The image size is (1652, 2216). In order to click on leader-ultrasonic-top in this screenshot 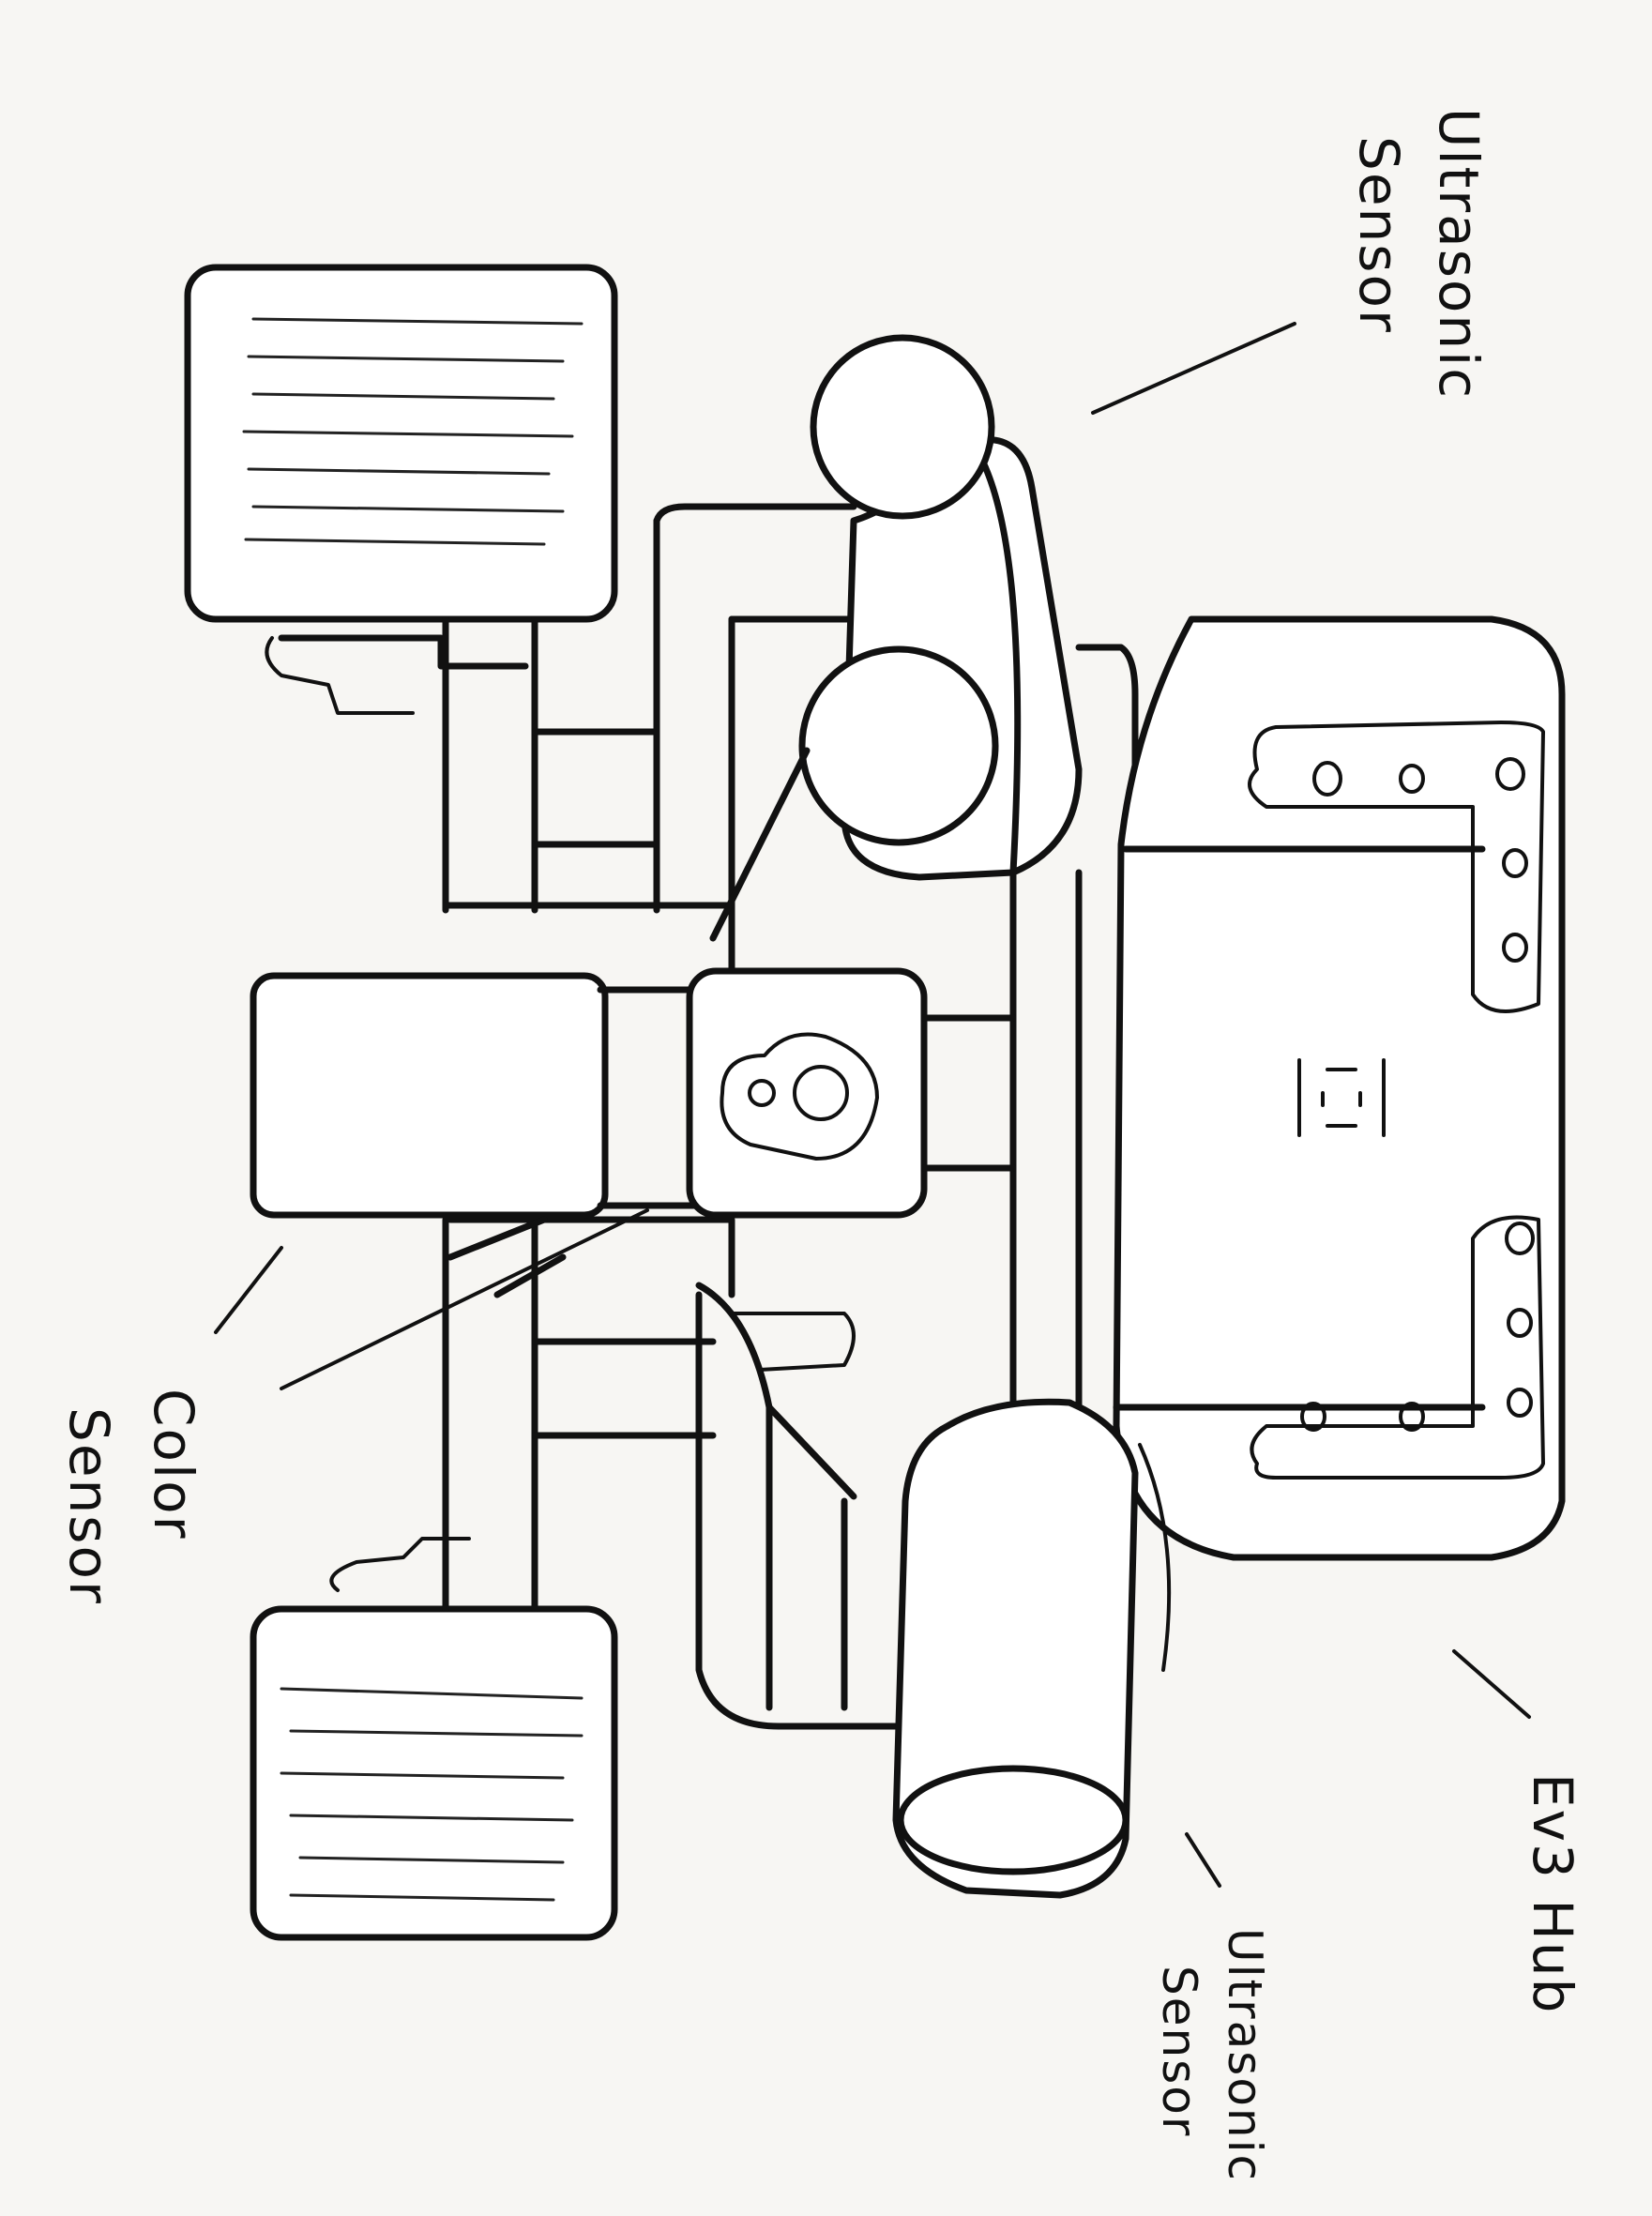, I will do `click(1193, 368)`.